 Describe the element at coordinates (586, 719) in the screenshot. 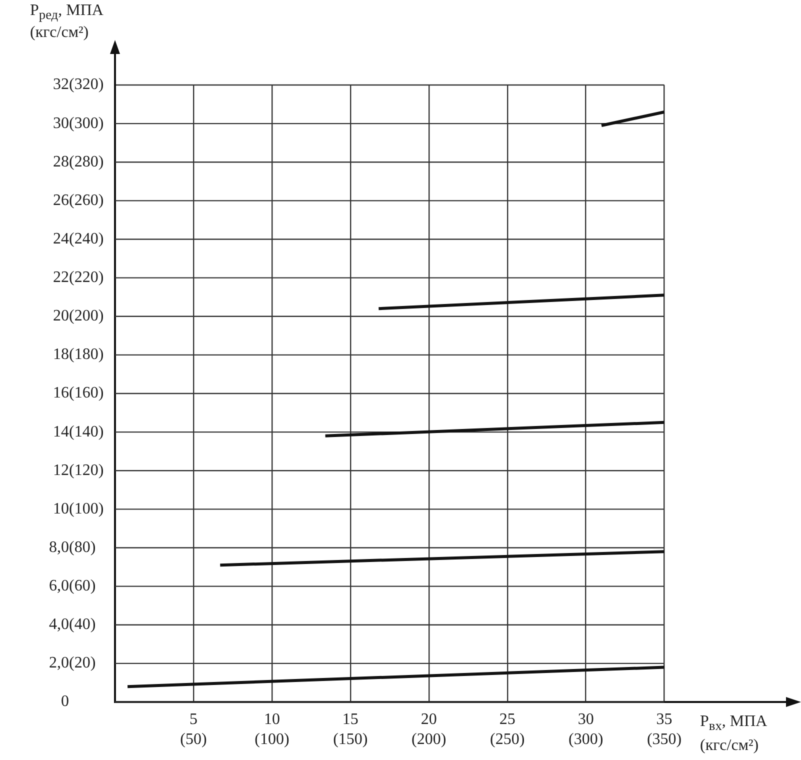

I see `x-tick-label: 30` at that location.